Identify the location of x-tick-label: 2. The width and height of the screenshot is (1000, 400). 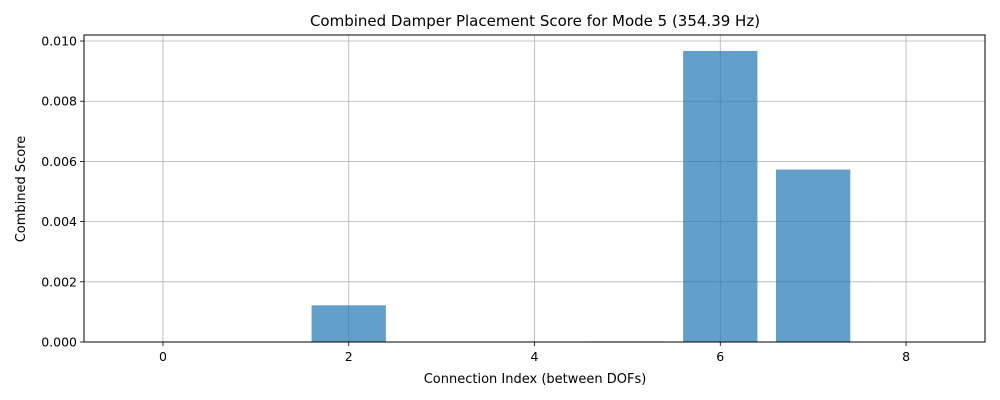
(349, 356).